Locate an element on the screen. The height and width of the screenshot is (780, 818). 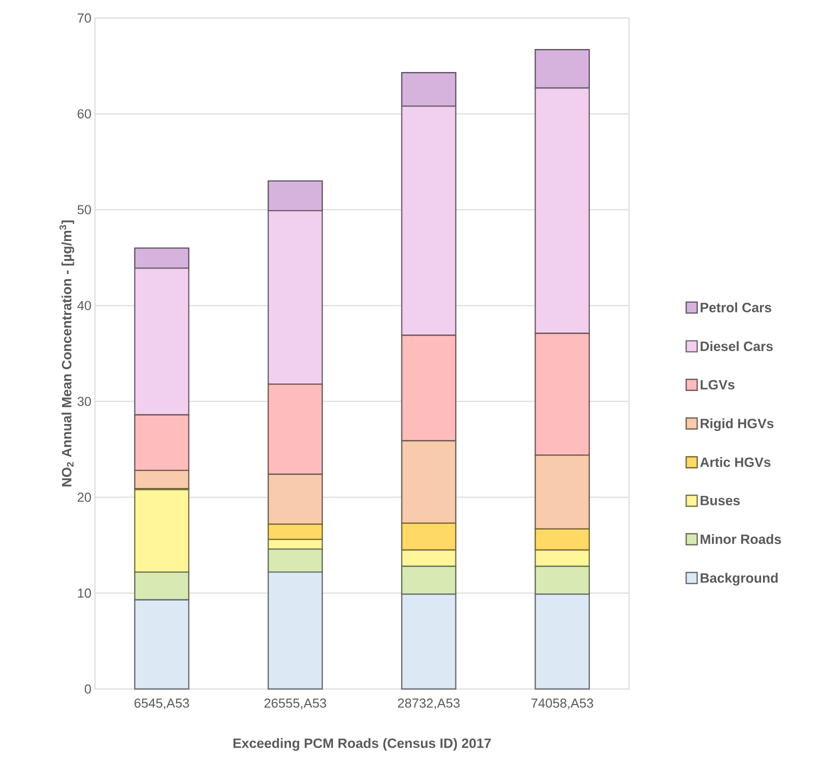
legend-label: Minor Roads is located at coordinates (740, 539).